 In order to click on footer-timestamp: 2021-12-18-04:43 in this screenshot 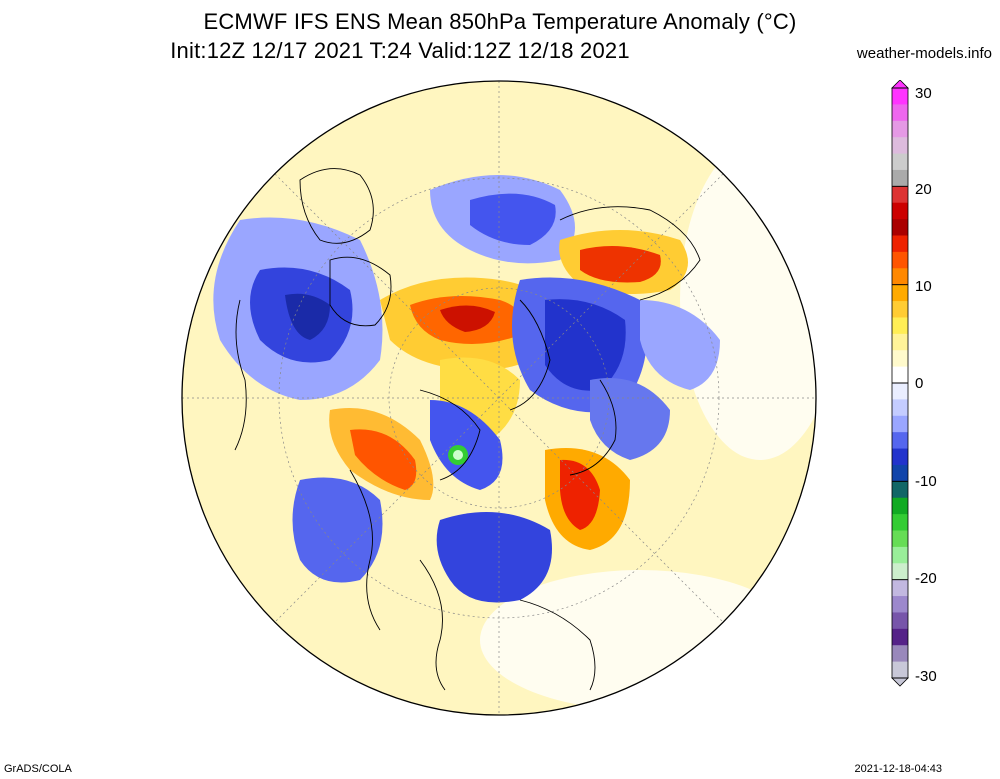, I will do `click(898, 769)`.